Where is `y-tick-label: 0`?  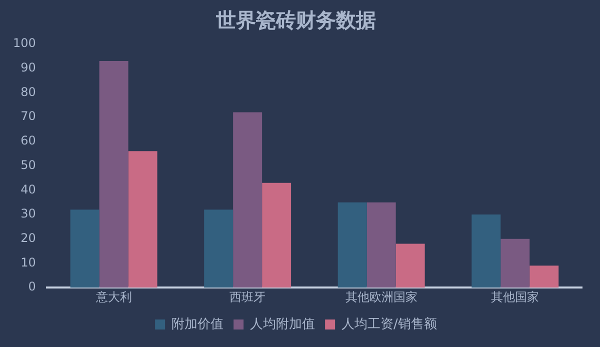 y-tick-label: 0 is located at coordinates (32, 287).